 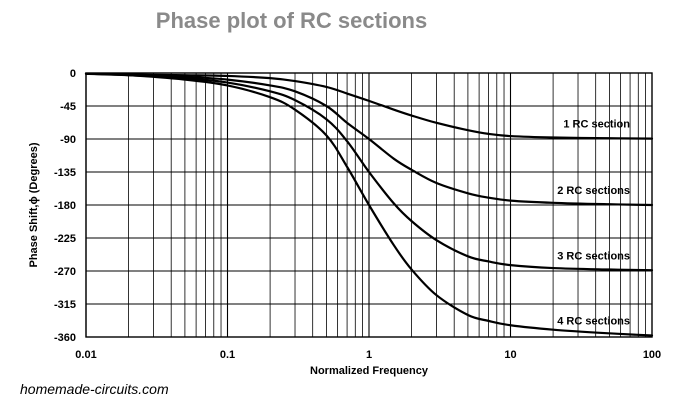 I want to click on y-tick-label: -135, so click(x=65, y=173).